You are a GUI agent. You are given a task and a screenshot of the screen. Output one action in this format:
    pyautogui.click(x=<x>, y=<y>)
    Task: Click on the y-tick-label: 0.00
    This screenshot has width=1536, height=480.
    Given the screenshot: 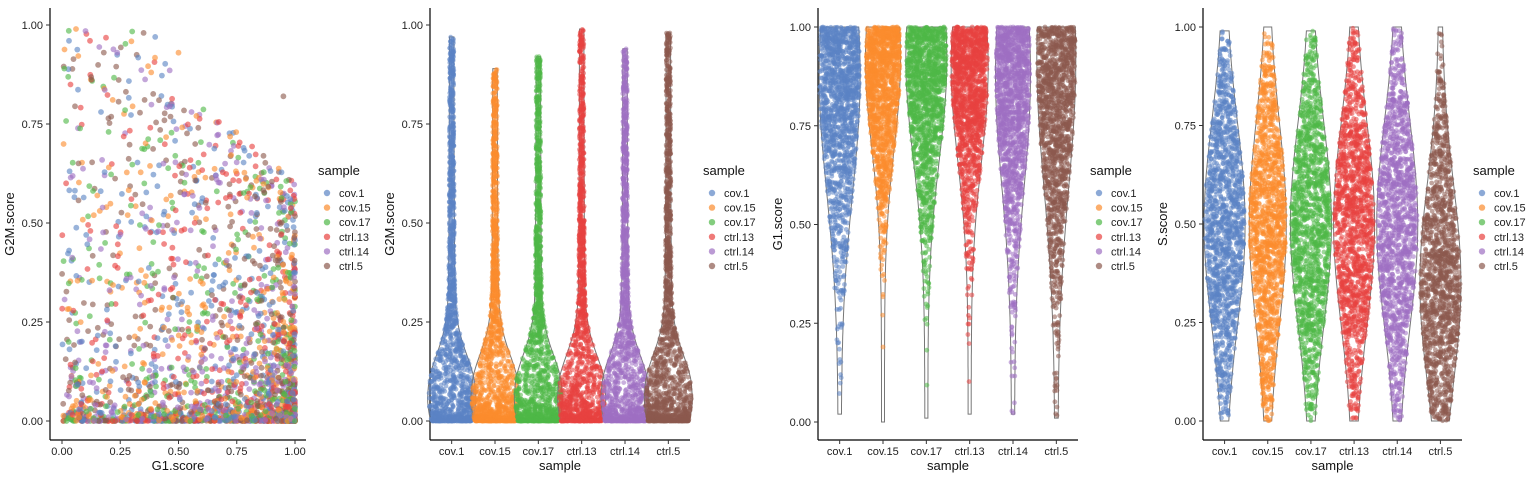 What is the action you would take?
    pyautogui.click(x=412, y=422)
    